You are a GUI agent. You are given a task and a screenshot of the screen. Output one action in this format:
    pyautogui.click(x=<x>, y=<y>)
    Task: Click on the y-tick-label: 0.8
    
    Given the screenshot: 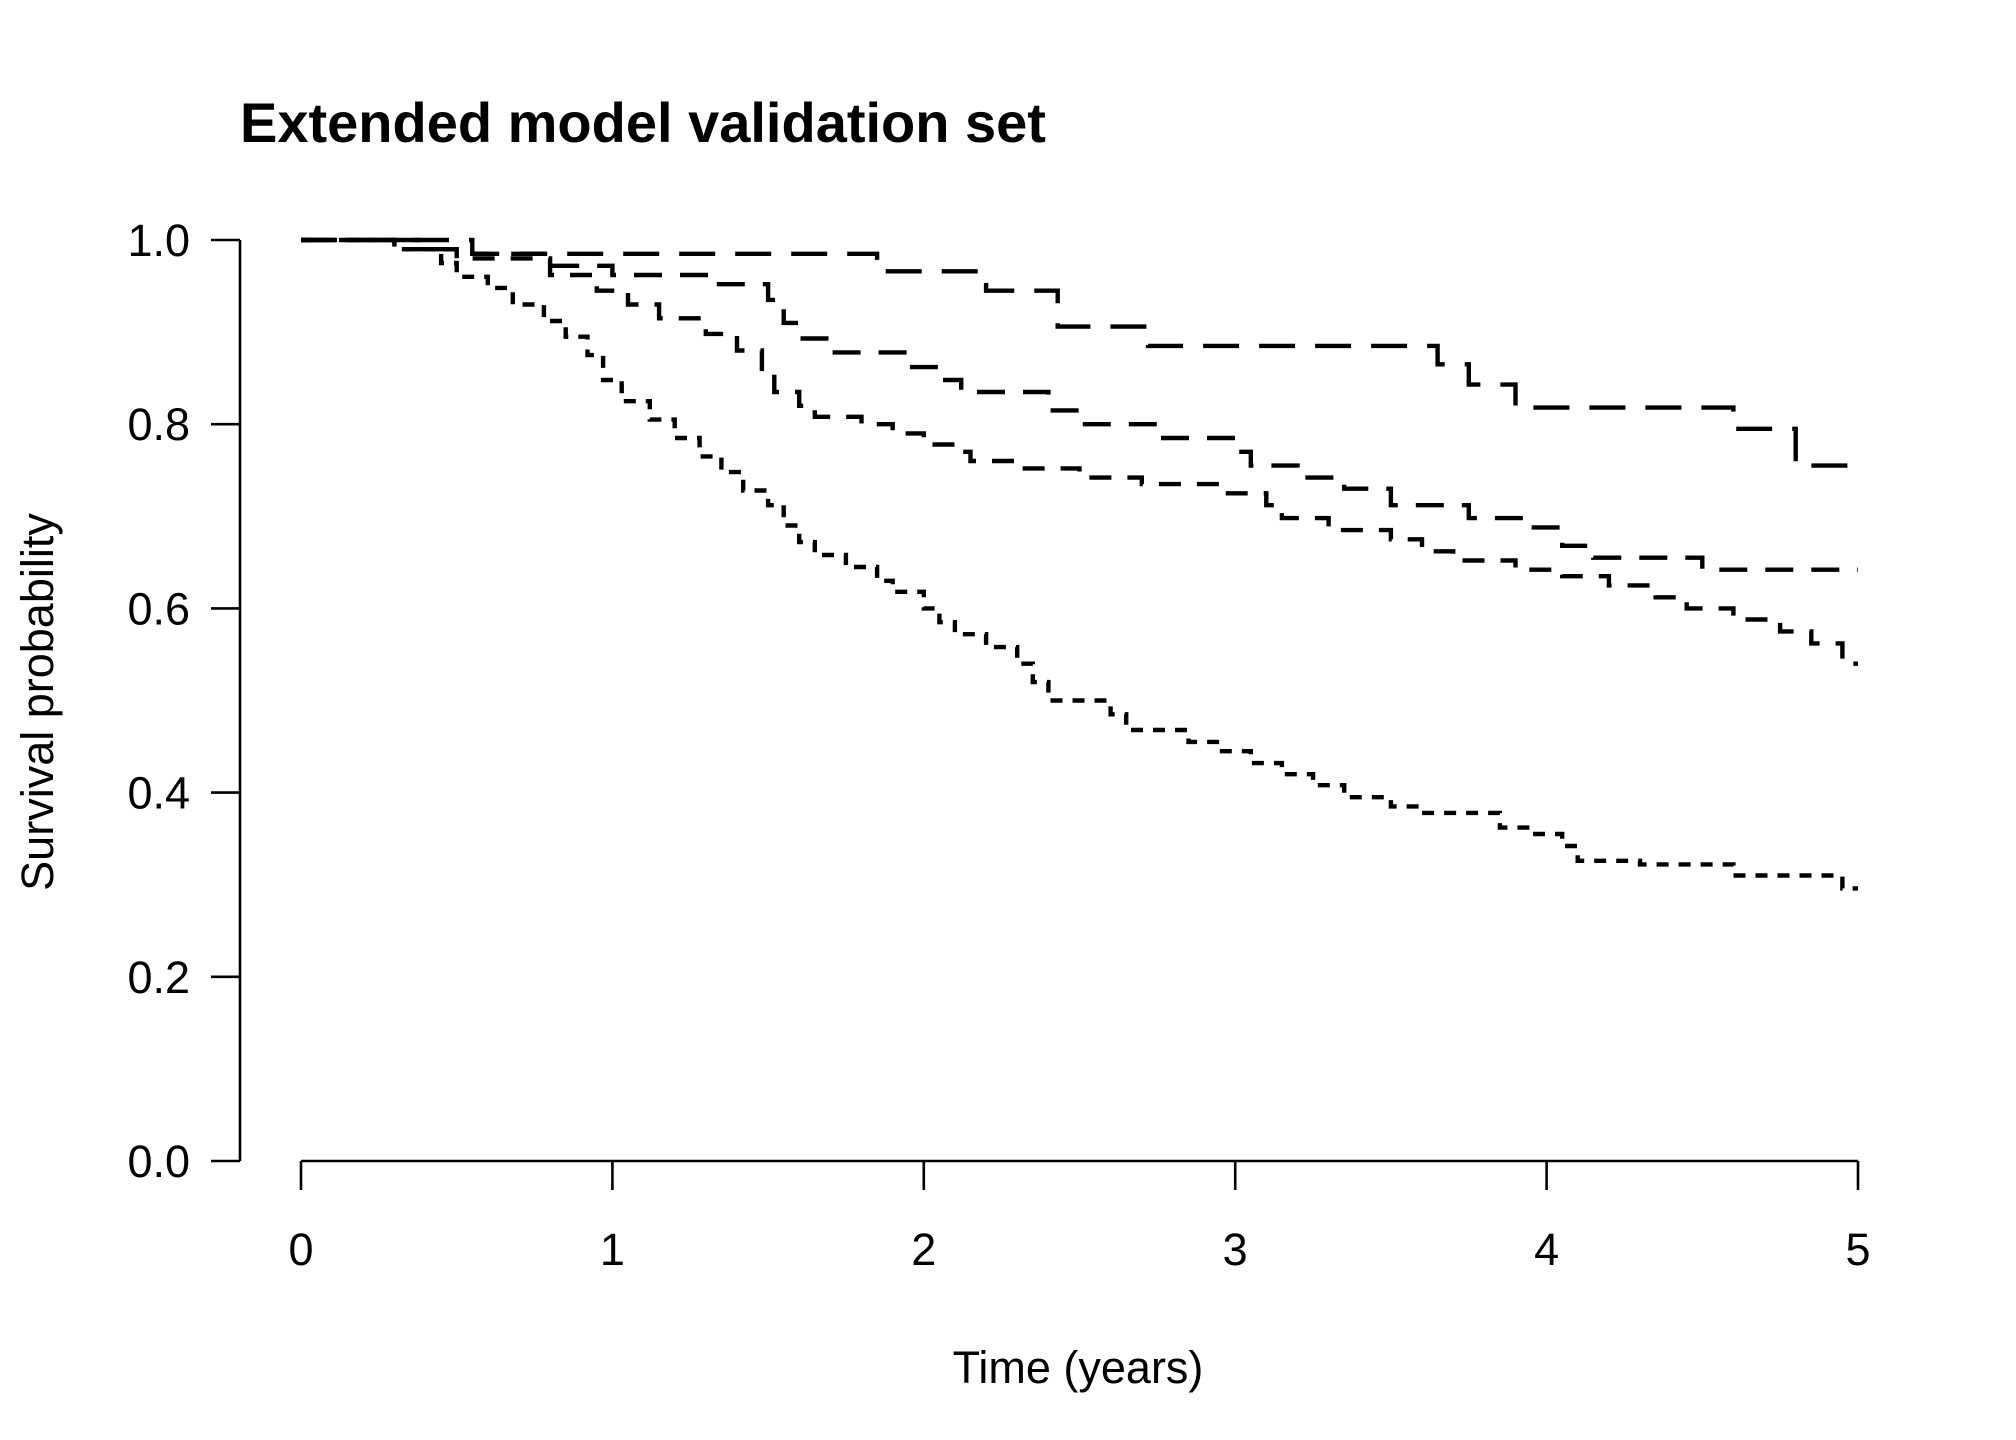 What is the action you would take?
    pyautogui.click(x=158, y=424)
    